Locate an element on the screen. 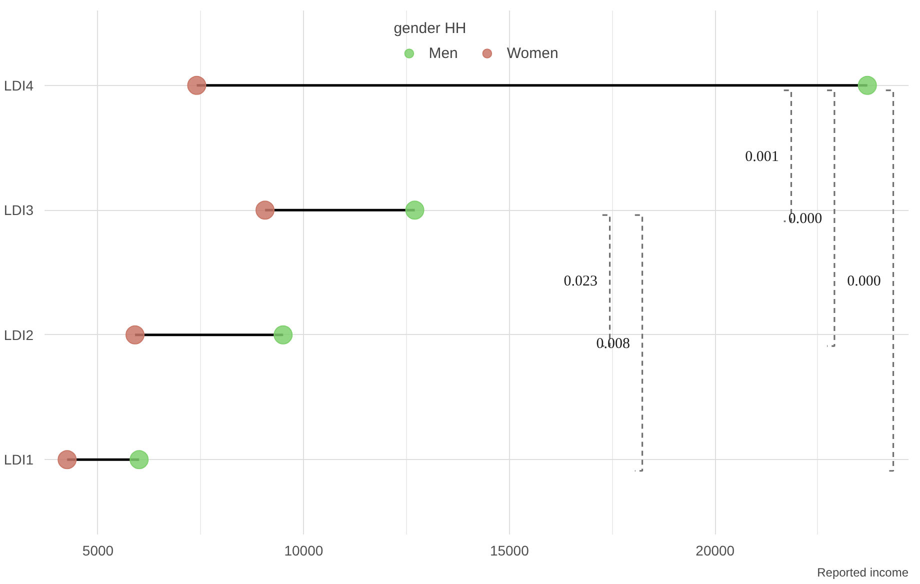 The image size is (920, 584). legend-title: gender HH is located at coordinates (431, 28).